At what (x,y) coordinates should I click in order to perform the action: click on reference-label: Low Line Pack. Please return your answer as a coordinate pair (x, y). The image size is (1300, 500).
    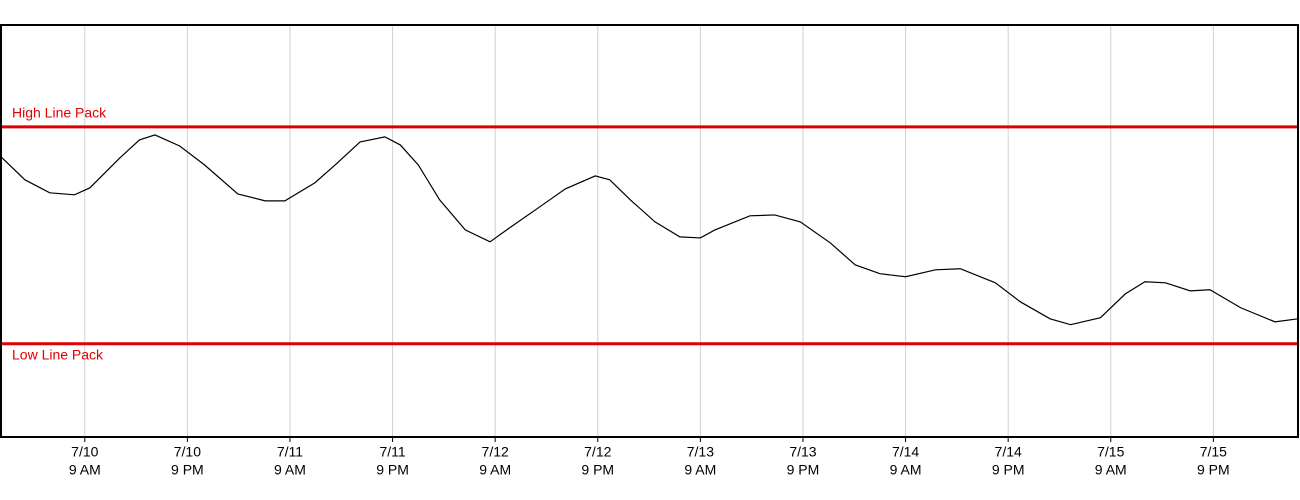
    Looking at the image, I should click on (58, 354).